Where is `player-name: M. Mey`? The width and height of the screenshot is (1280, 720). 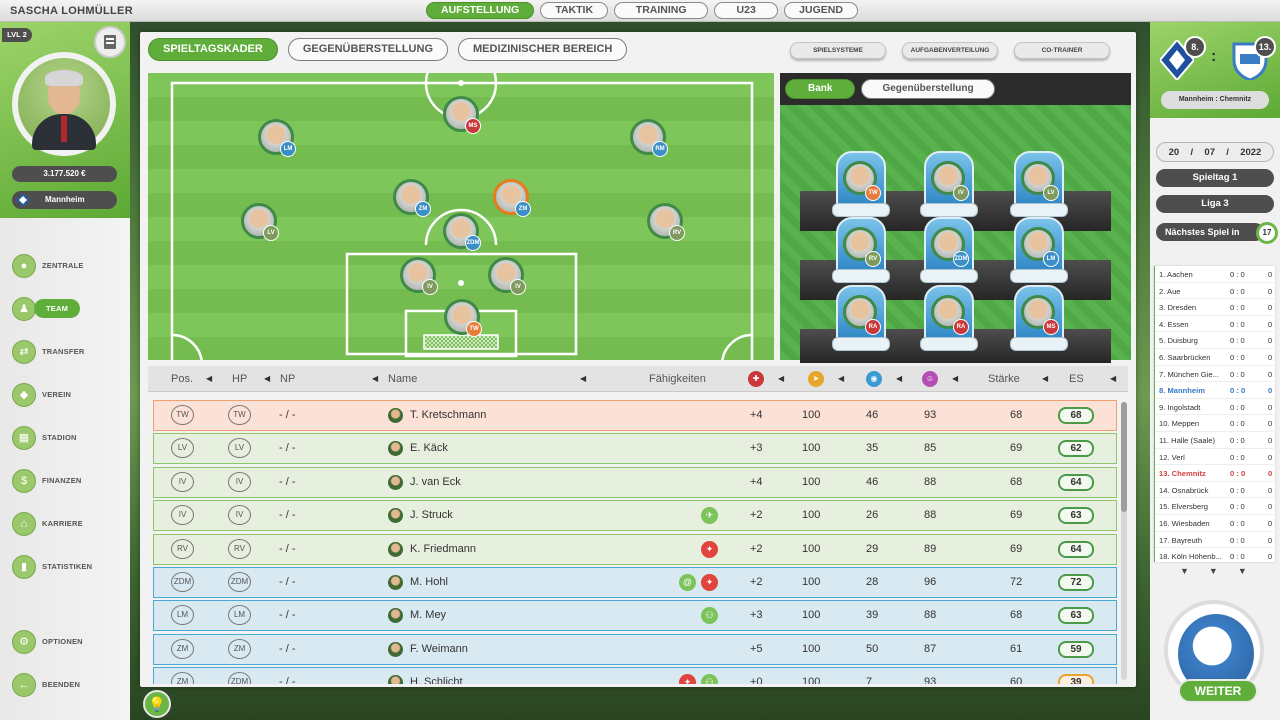
player-name: M. Mey is located at coordinates (428, 615).